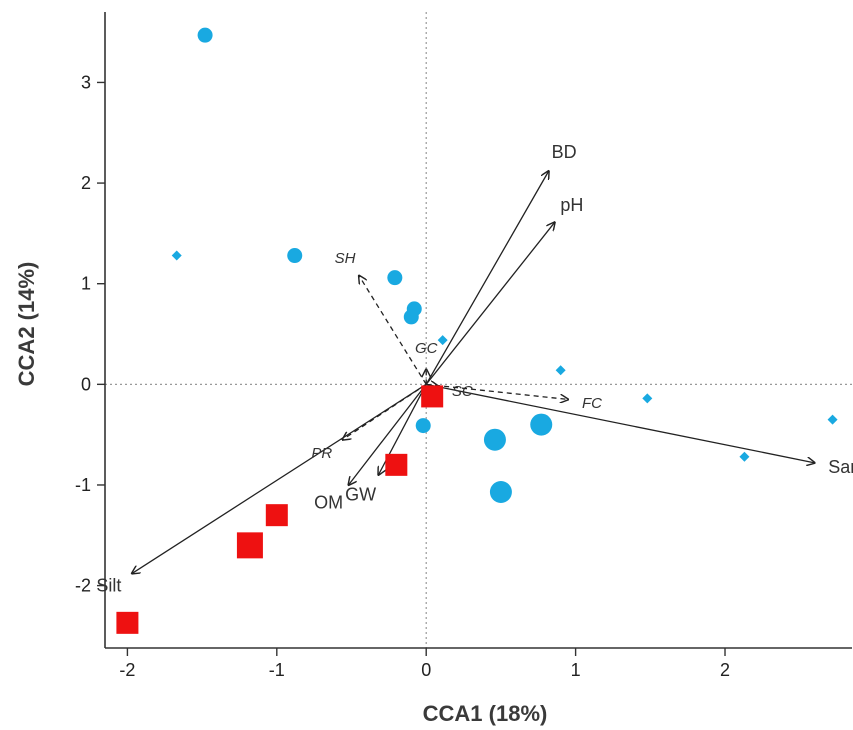 Image resolution: width=853 pixels, height=730 pixels. I want to click on vector-label-bd: BD, so click(564, 152).